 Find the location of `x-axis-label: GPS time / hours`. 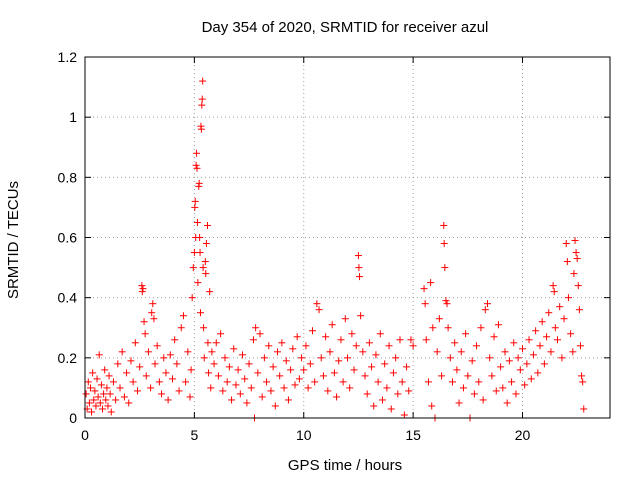

x-axis-label: GPS time / hours is located at coordinates (345, 465).